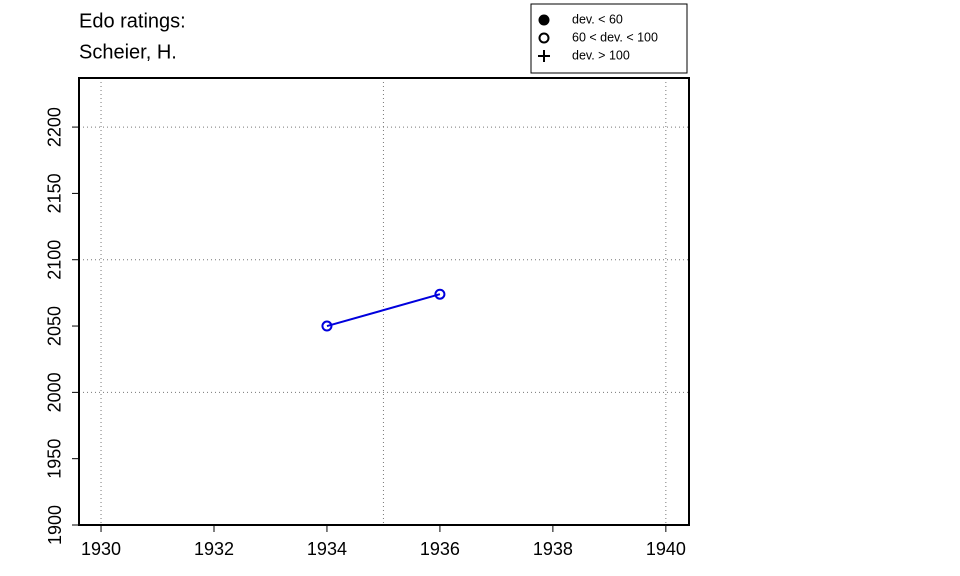 Image resolution: width=960 pixels, height=576 pixels. Describe the element at coordinates (101, 549) in the screenshot. I see `x-tick-label: 1930` at that location.